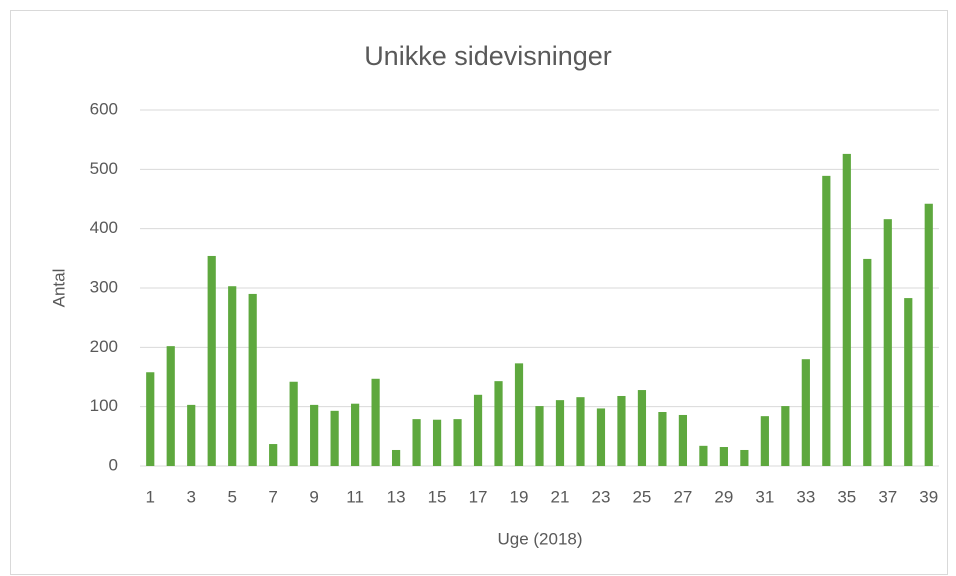 The width and height of the screenshot is (956, 576). I want to click on y-tick-label: 200, so click(104, 346).